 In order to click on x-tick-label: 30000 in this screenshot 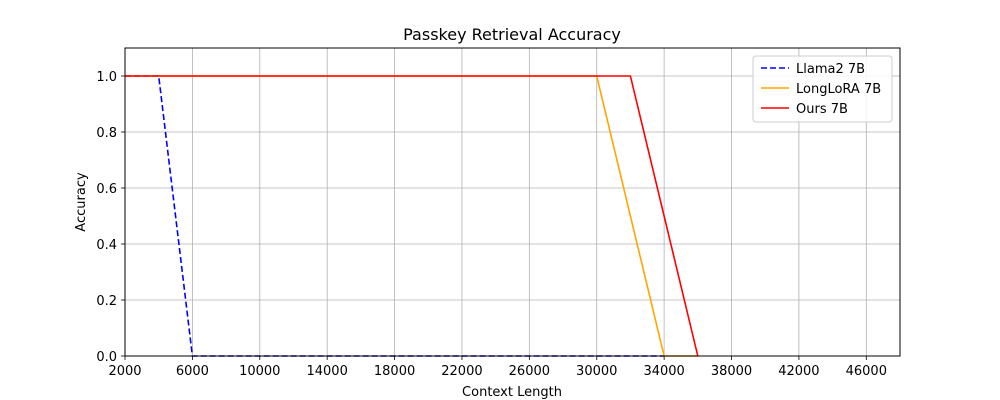, I will do `click(596, 371)`.